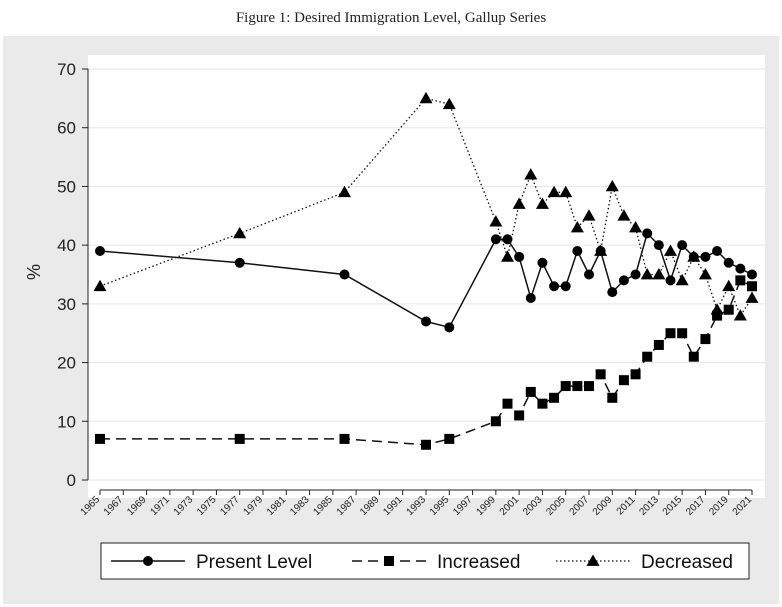 The width and height of the screenshot is (782, 607). I want to click on series-line-present-level, so click(426, 280).